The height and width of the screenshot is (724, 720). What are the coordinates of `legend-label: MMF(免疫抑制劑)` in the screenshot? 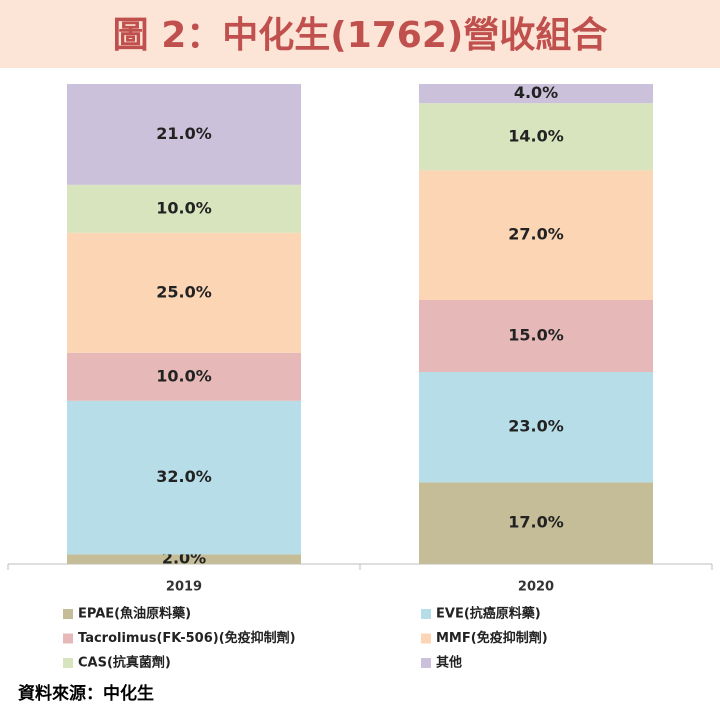 It's located at (492, 638).